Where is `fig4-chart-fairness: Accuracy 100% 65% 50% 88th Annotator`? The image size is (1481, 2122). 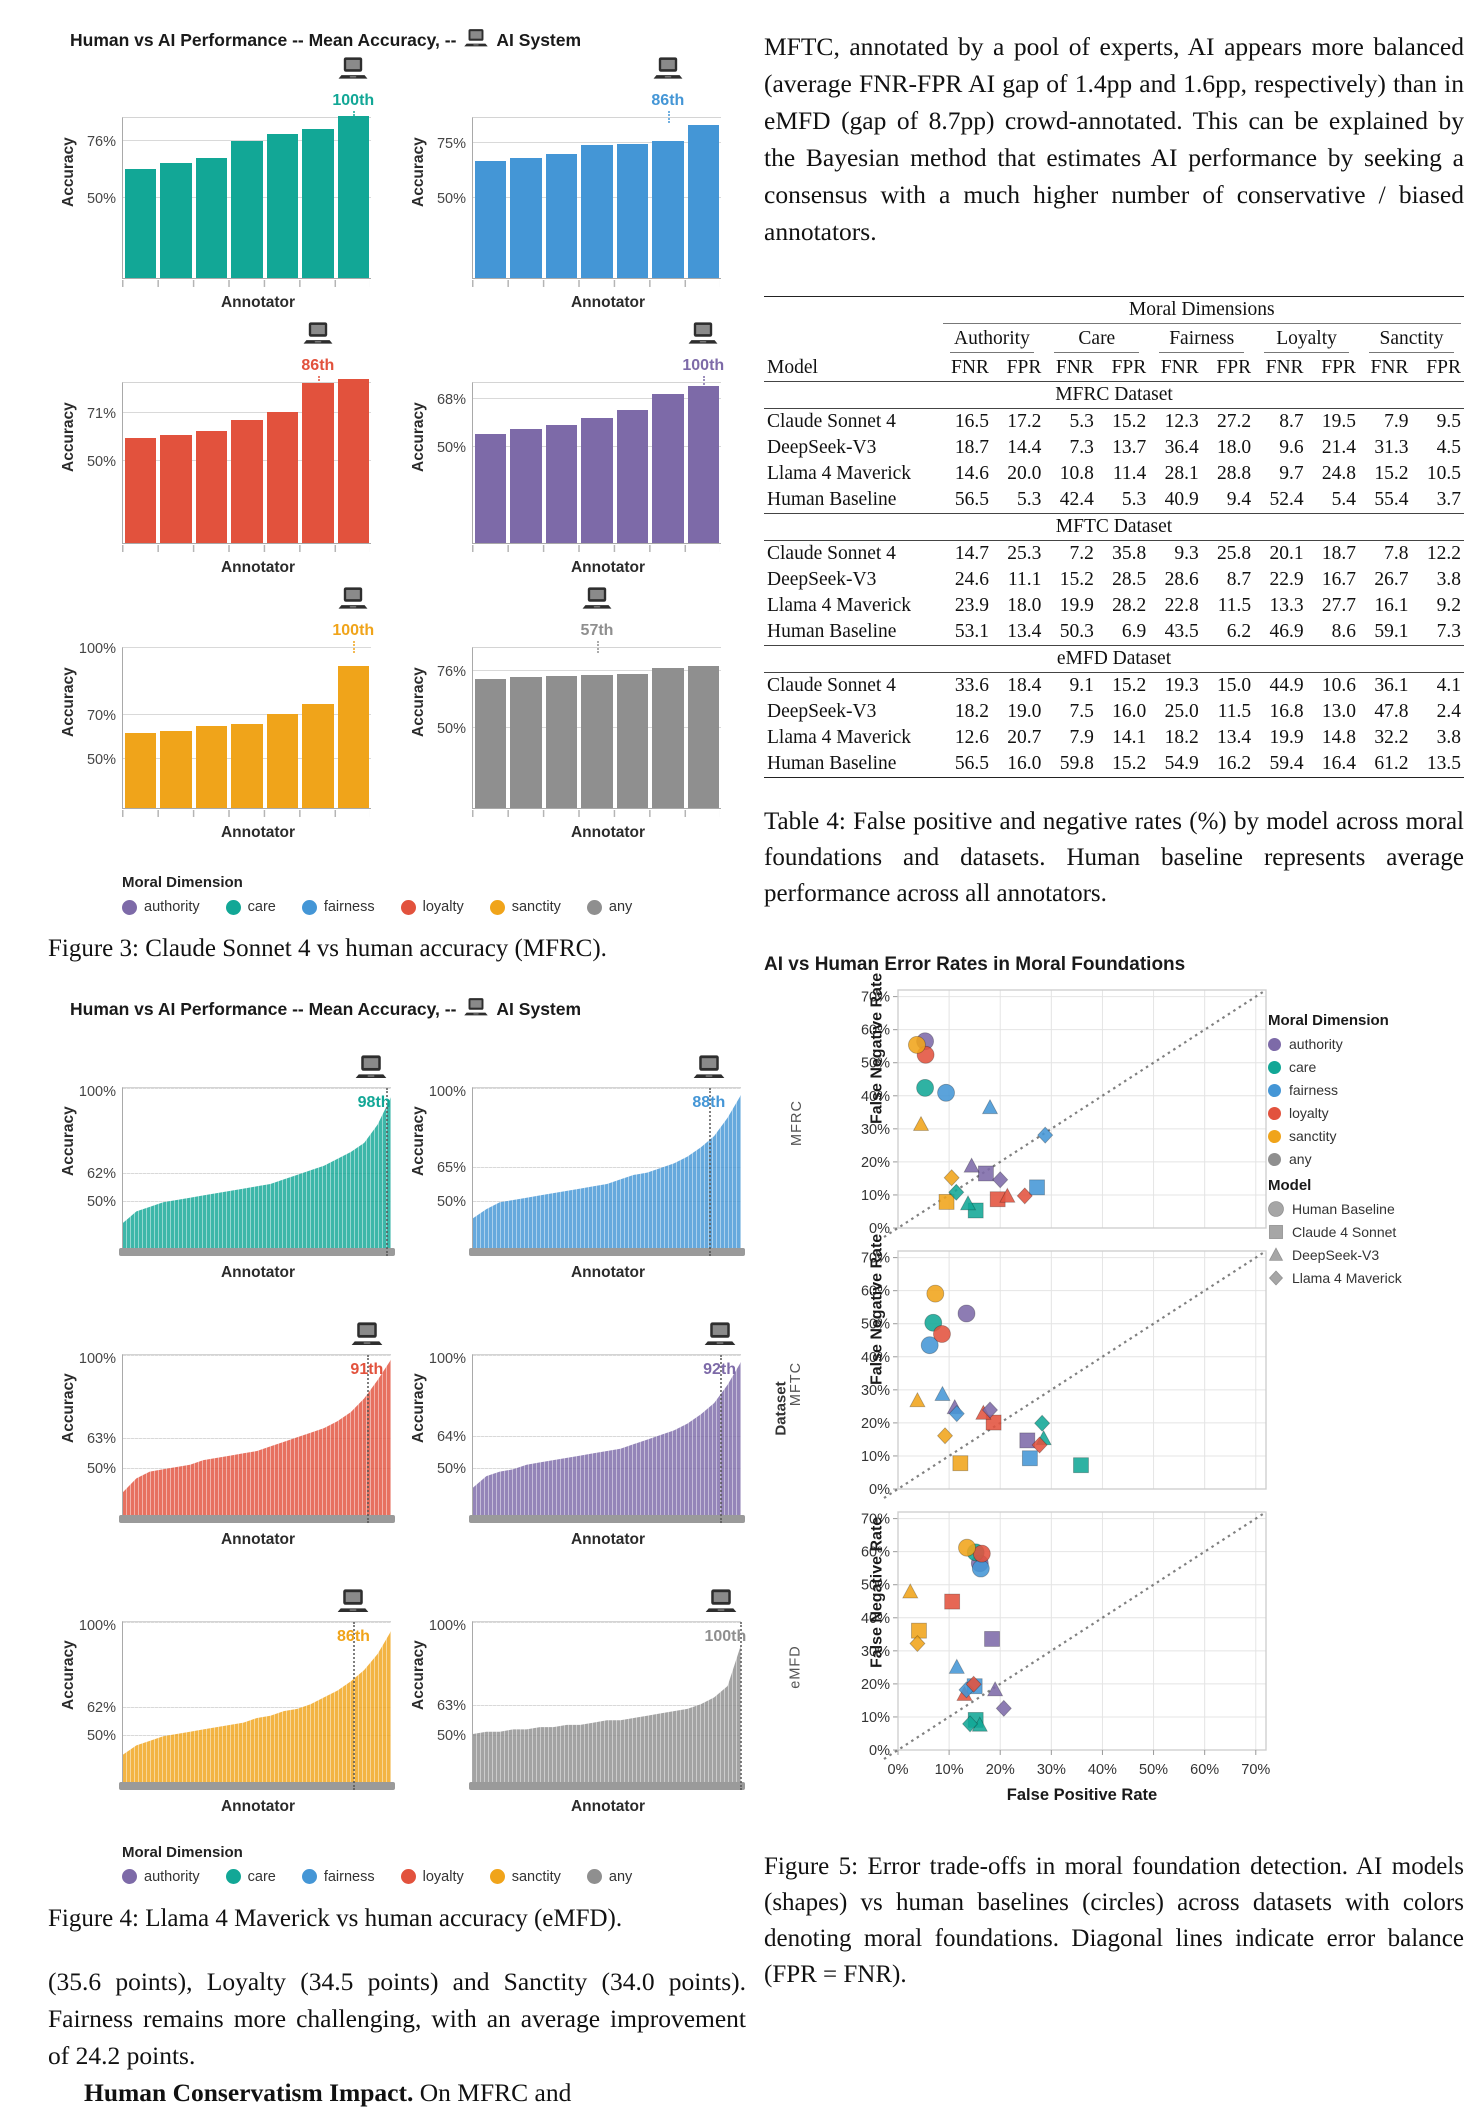 fig4-chart-fairness: Accuracy 100% 65% 50% 88th Annotator is located at coordinates (571, 1156).